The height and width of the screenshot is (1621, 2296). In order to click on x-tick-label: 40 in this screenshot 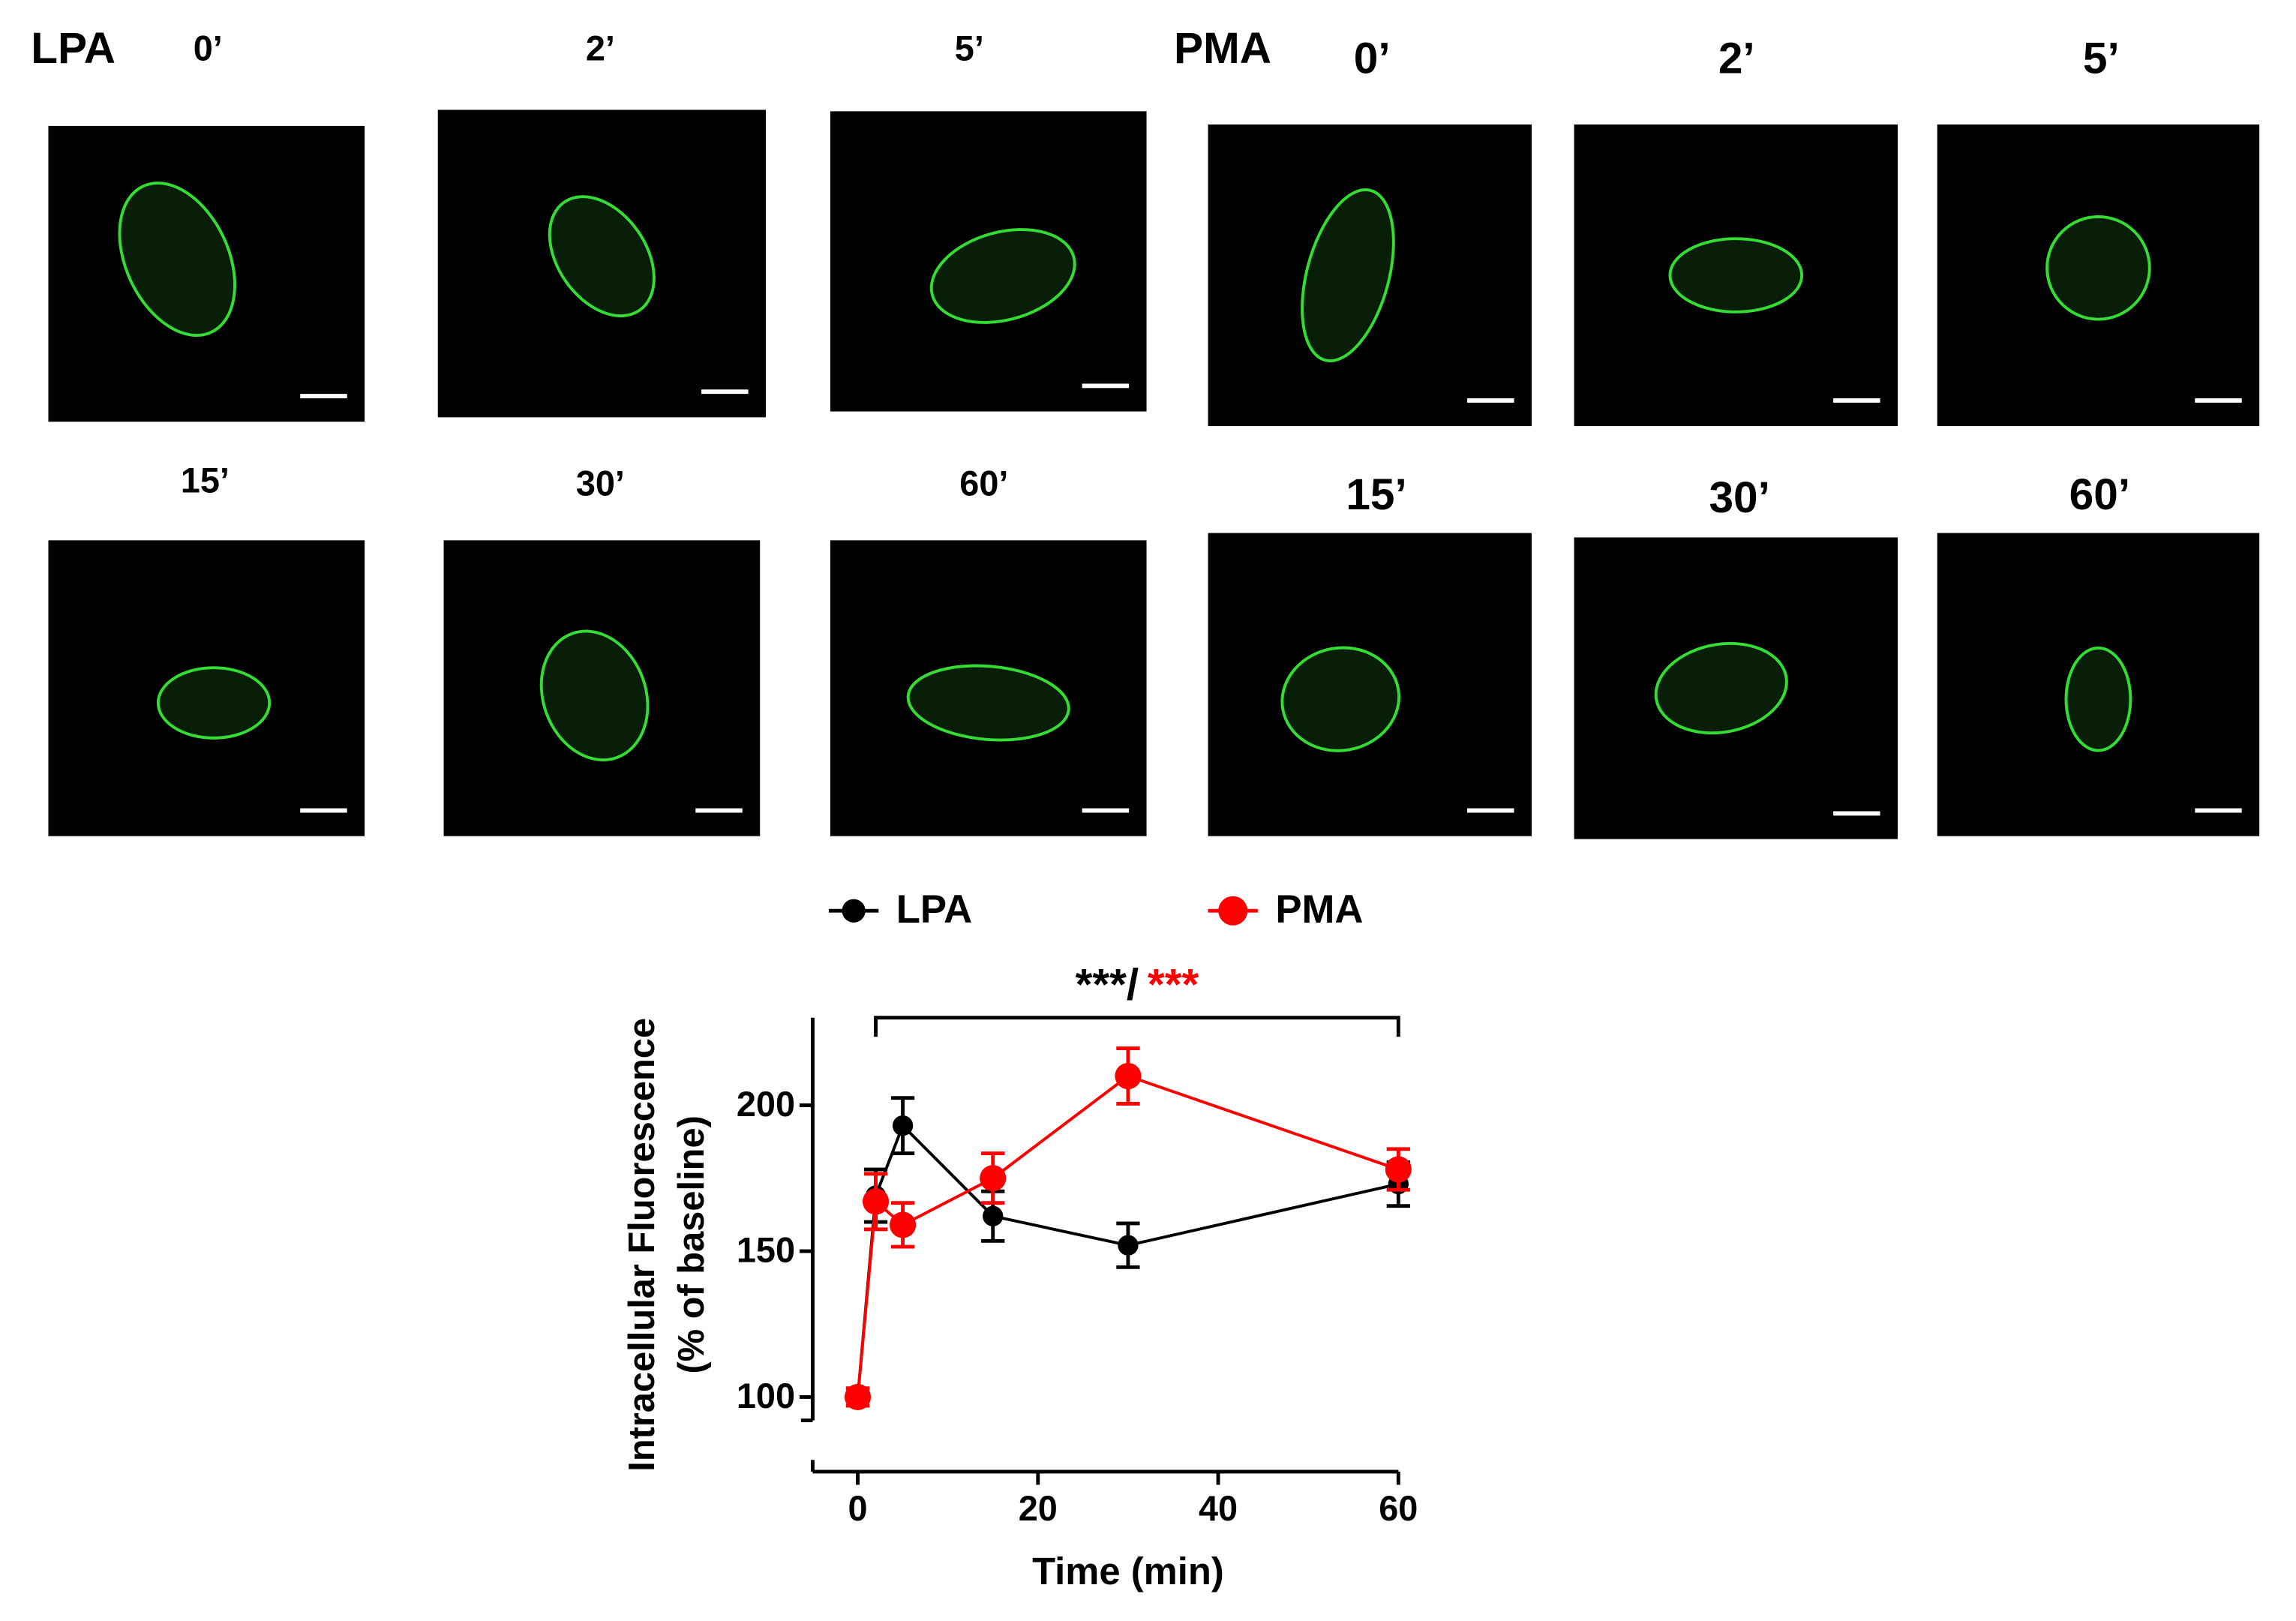, I will do `click(1218, 1508)`.